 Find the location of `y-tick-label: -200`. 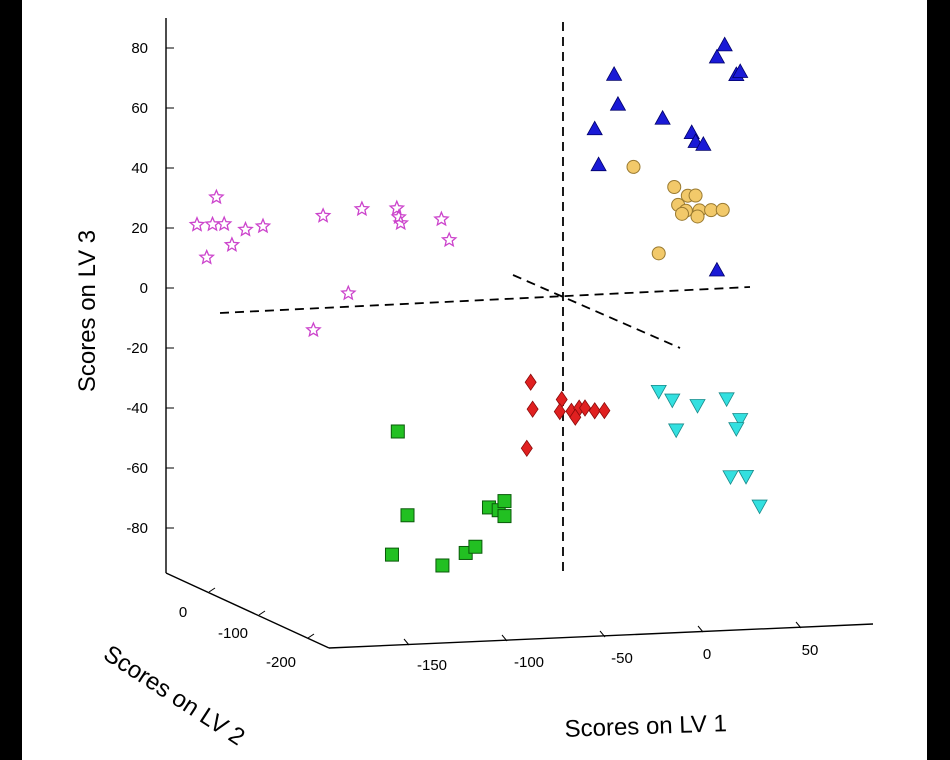

y-tick-label: -200 is located at coordinates (281, 662).